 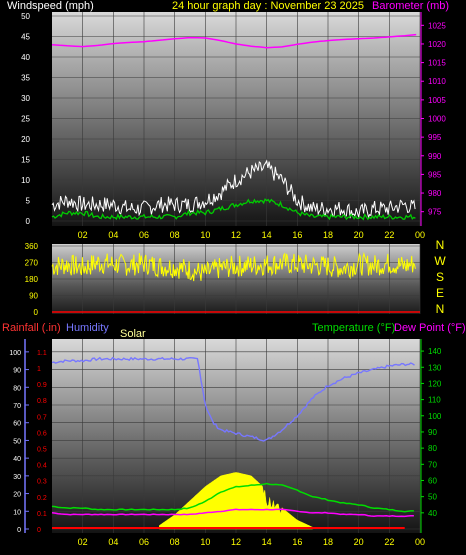 What do you see at coordinates (25, 57) in the screenshot?
I see `wind-tick-label: 40` at bounding box center [25, 57].